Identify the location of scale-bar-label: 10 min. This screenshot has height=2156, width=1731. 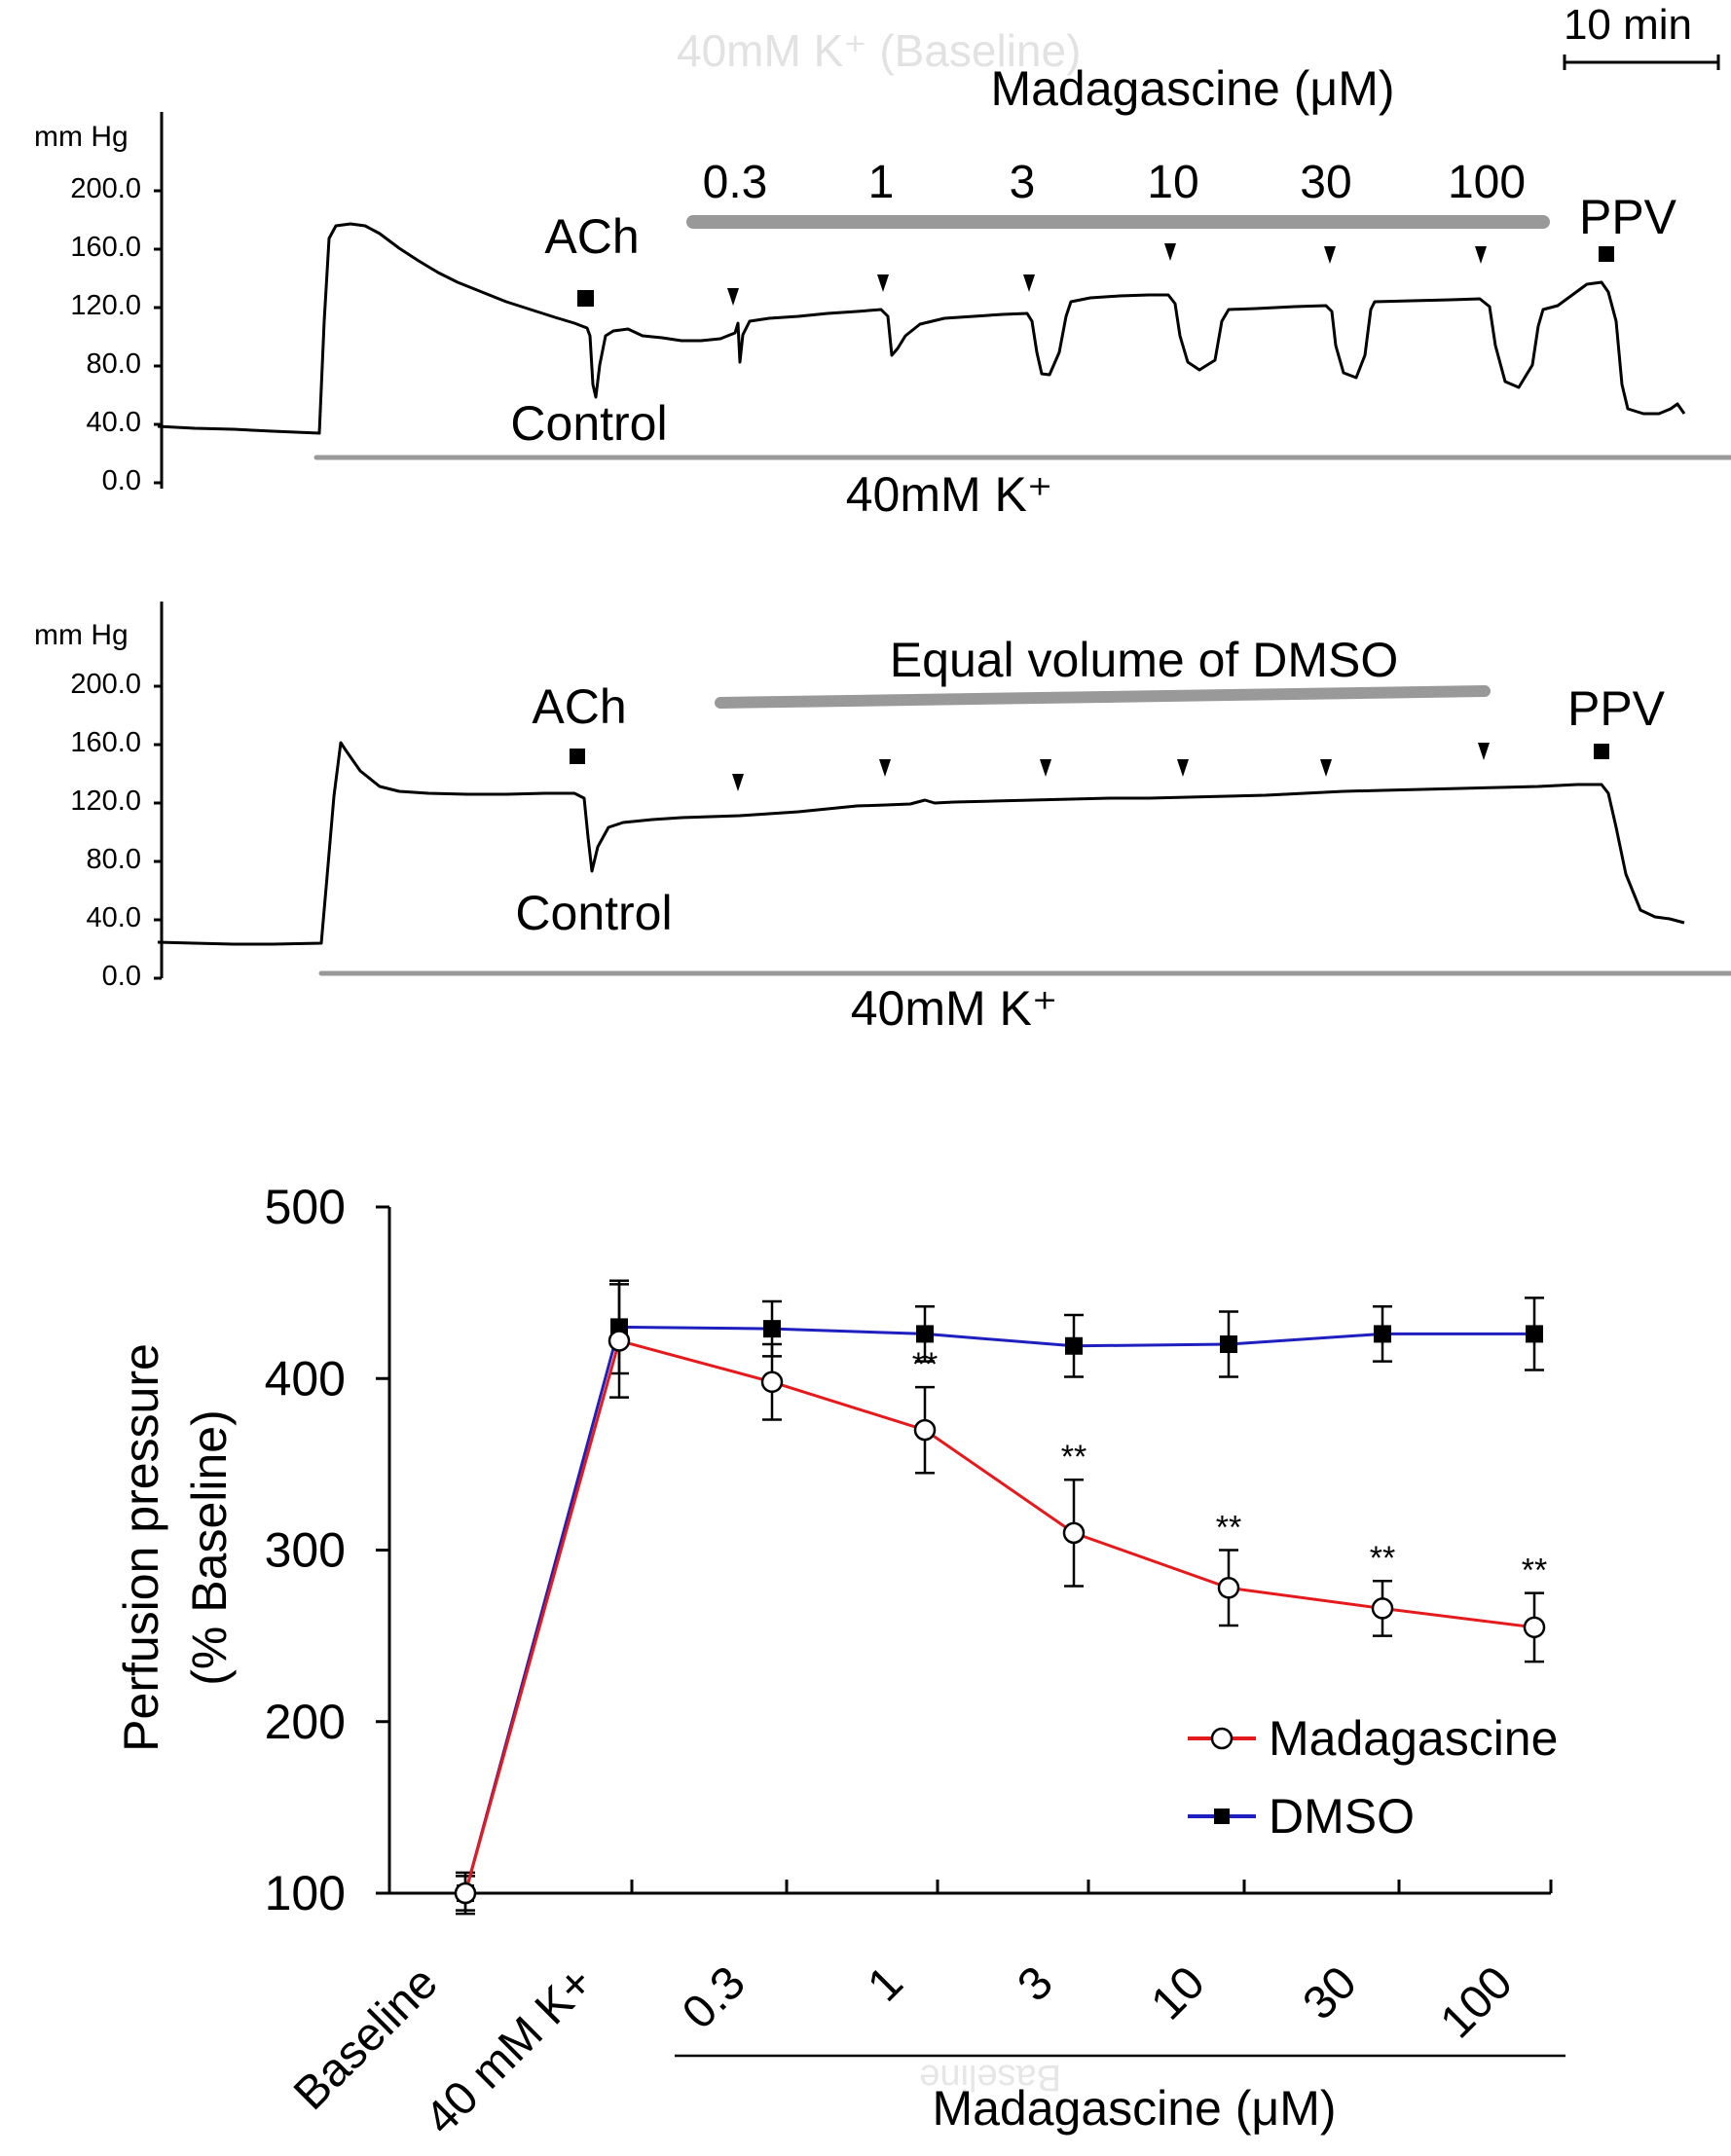
(1628, 25).